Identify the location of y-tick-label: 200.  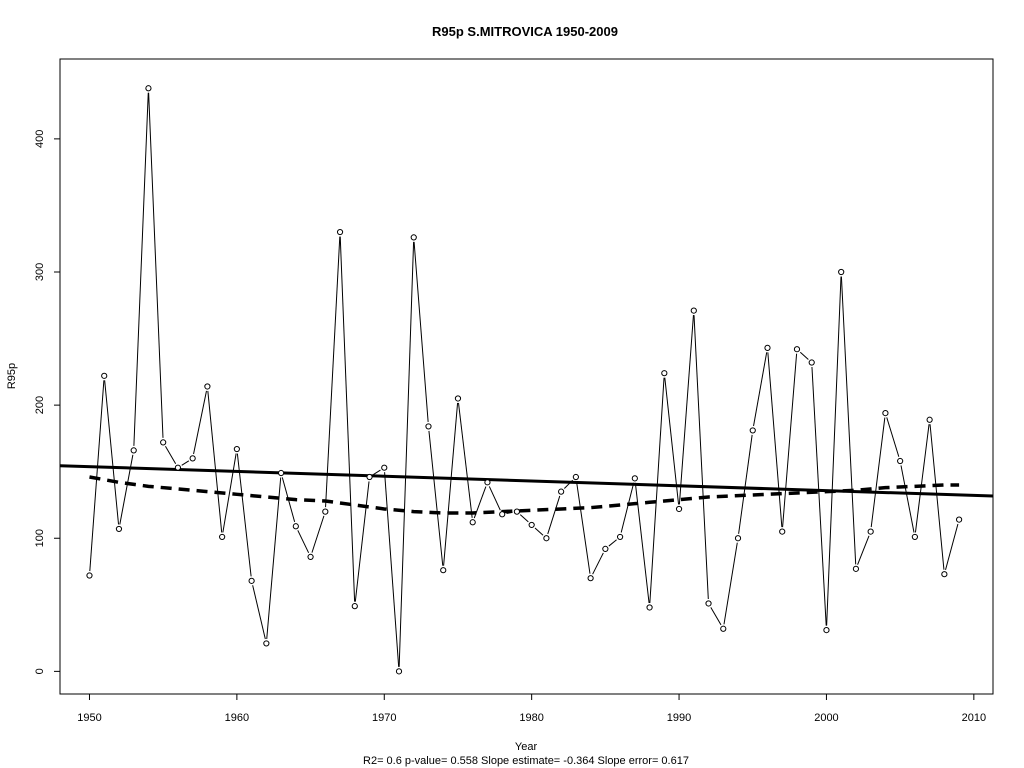
(40, 405).